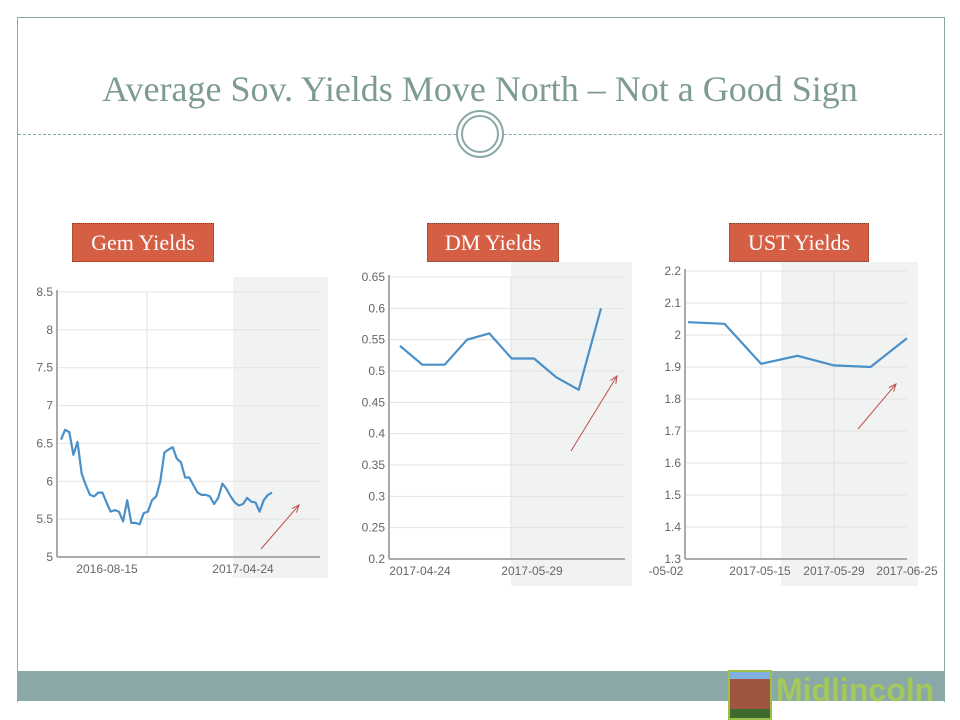 This screenshot has width=960, height=720. I want to click on y-tick-label: 5.5, so click(44, 519).